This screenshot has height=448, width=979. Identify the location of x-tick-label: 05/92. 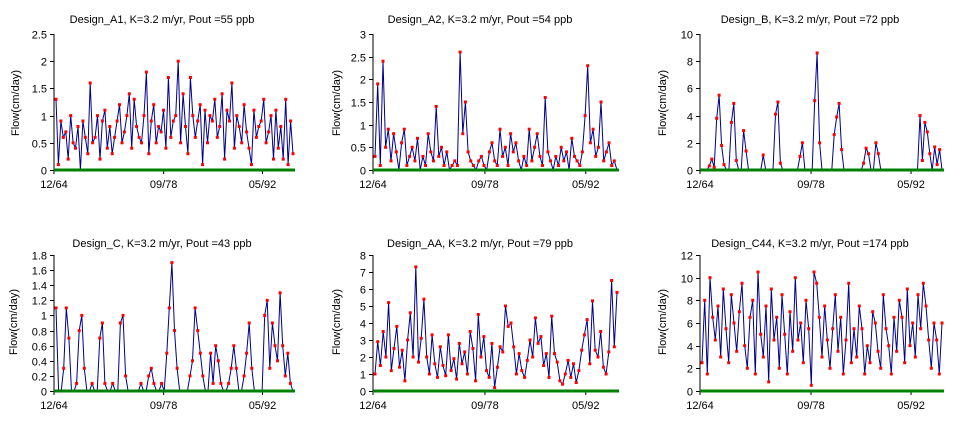
(911, 406).